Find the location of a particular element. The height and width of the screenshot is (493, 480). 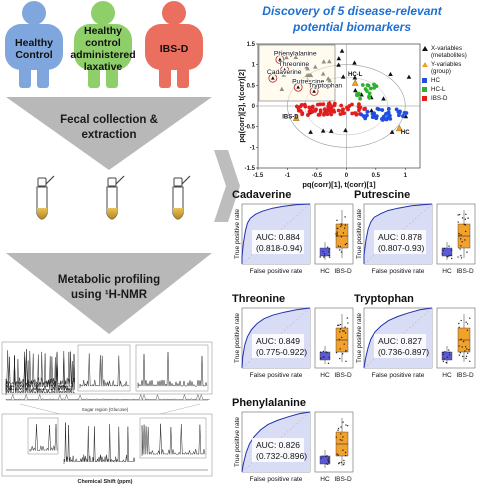

box-hc is located at coordinates (325, 356).